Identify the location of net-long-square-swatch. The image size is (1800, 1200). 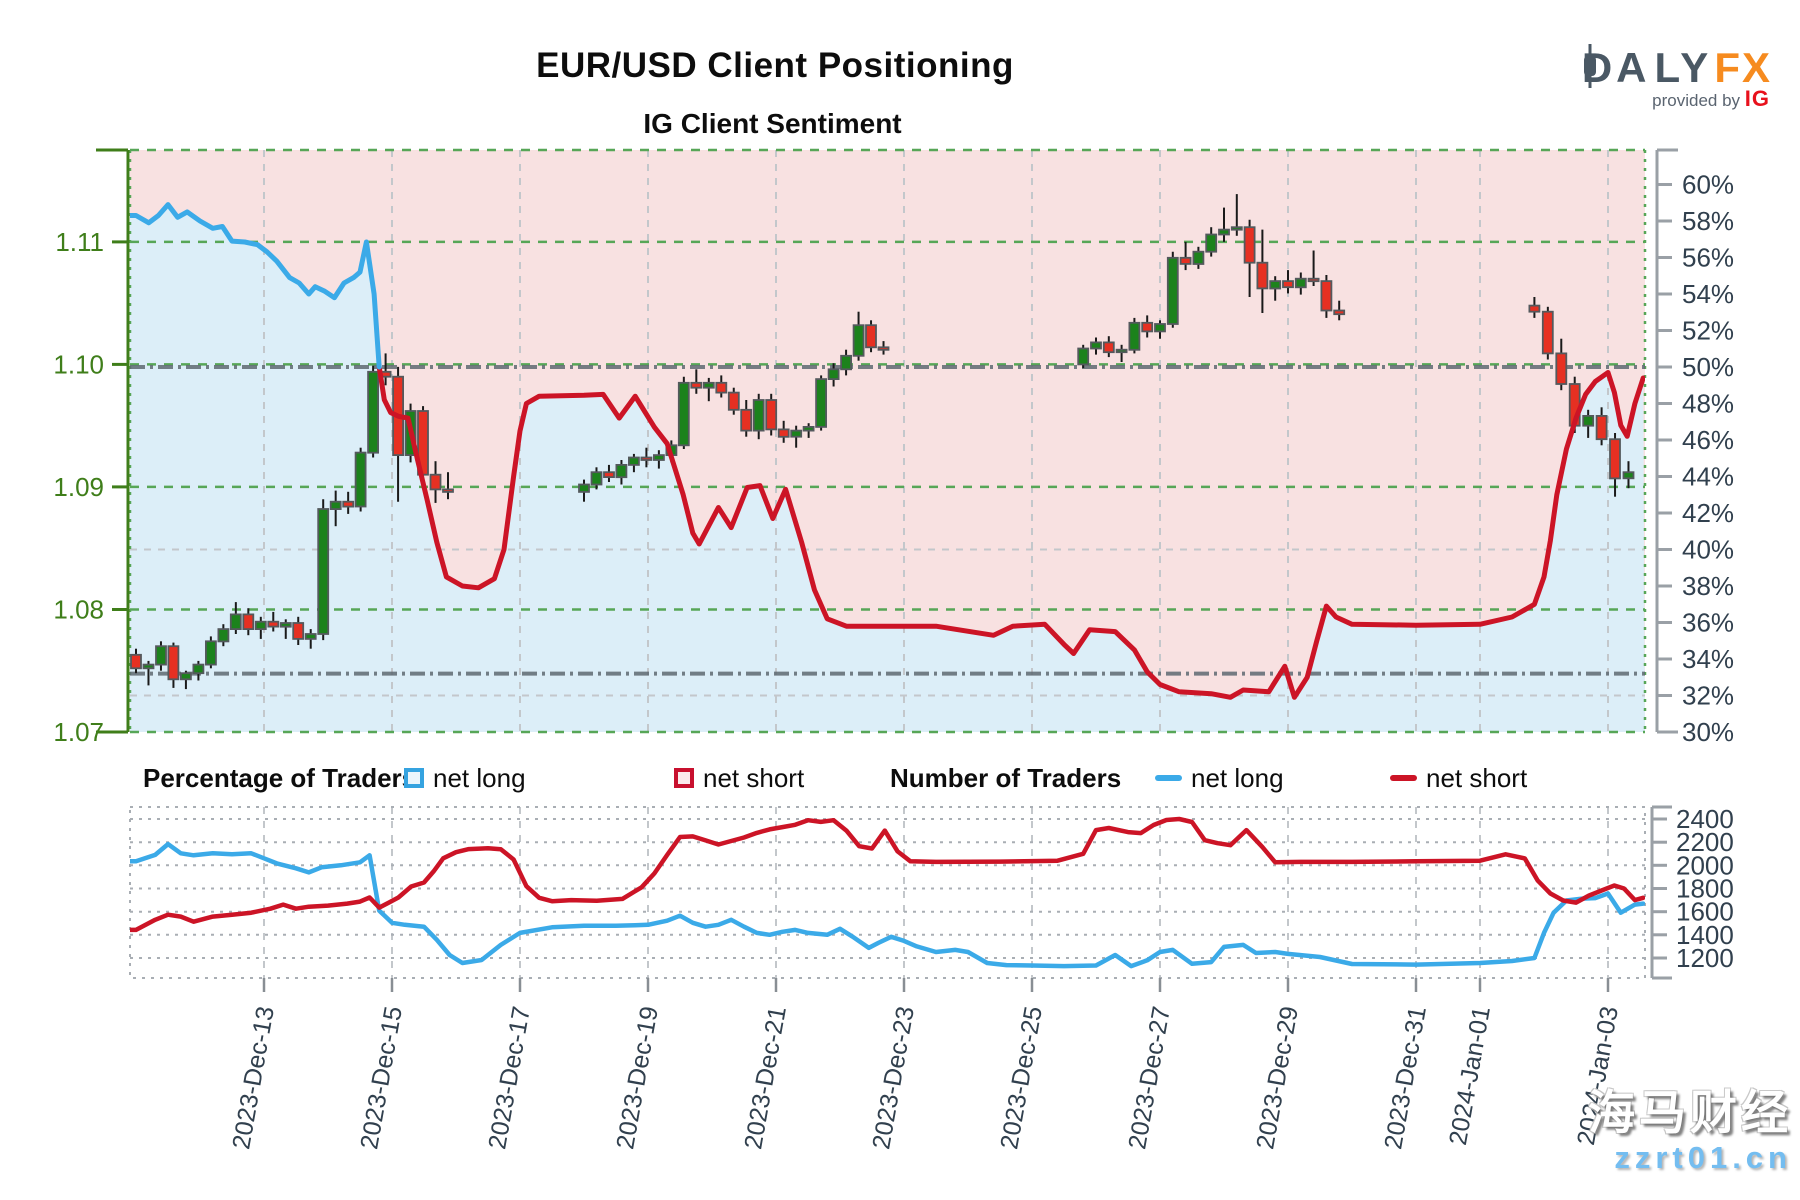
(414, 778).